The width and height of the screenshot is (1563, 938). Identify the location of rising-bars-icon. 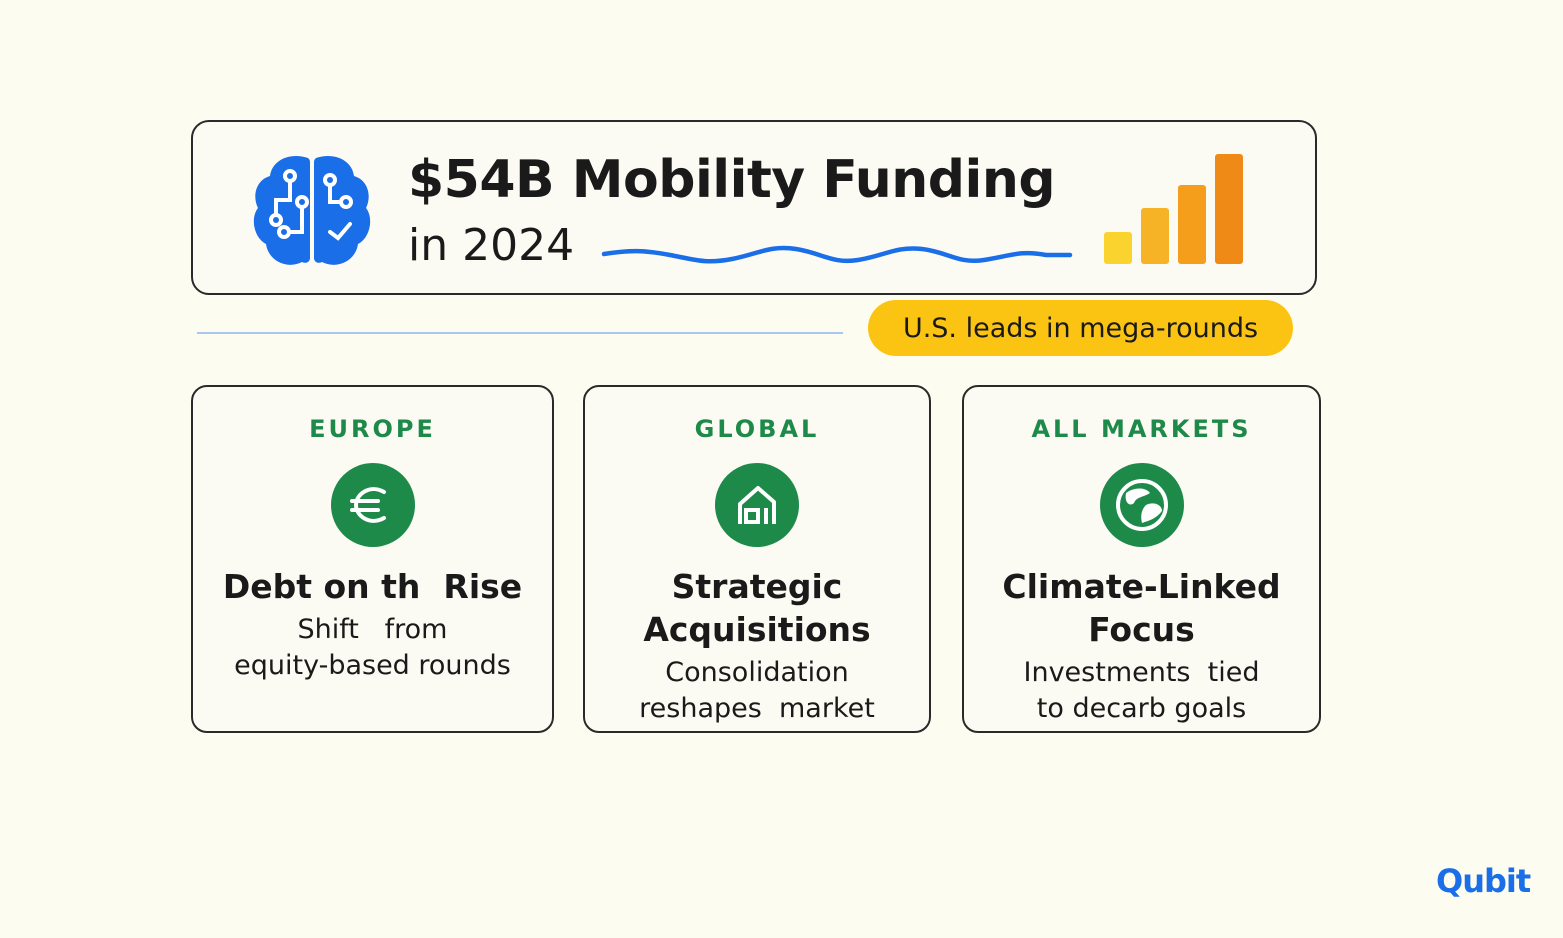
(1173, 209).